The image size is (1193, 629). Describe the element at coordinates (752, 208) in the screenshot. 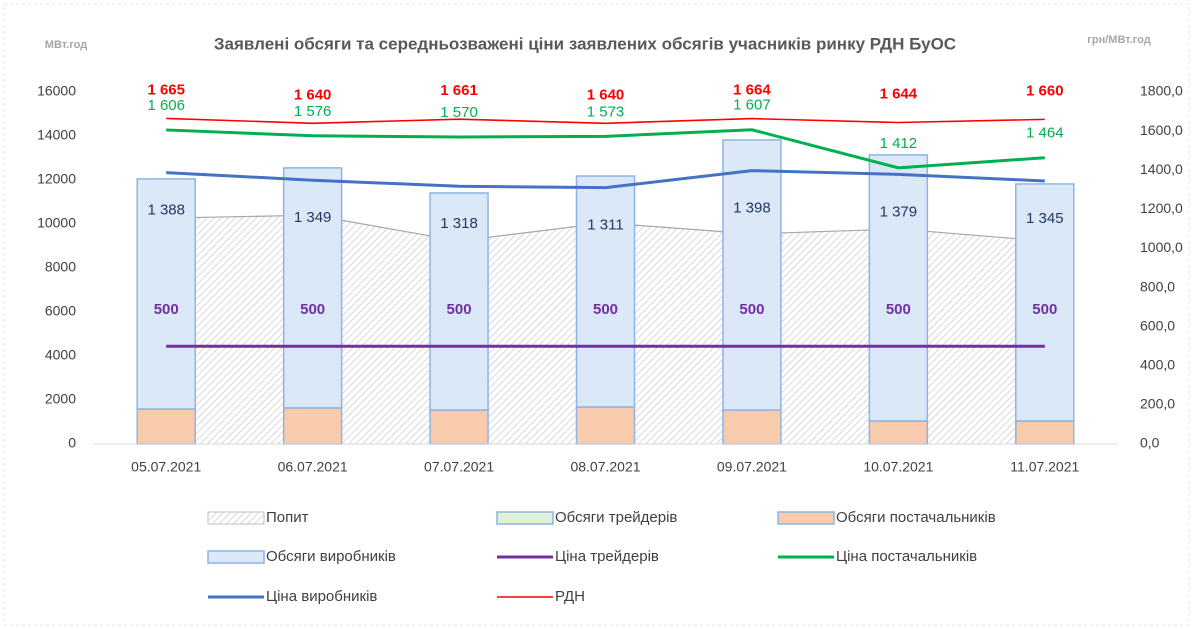

I see `data-label: 1 398` at that location.